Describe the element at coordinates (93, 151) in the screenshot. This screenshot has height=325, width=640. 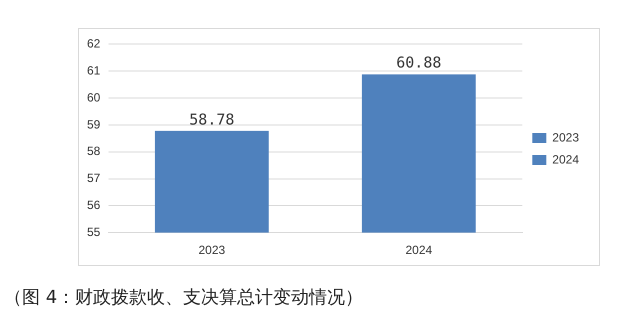
I see `y-tick-label: 58` at that location.